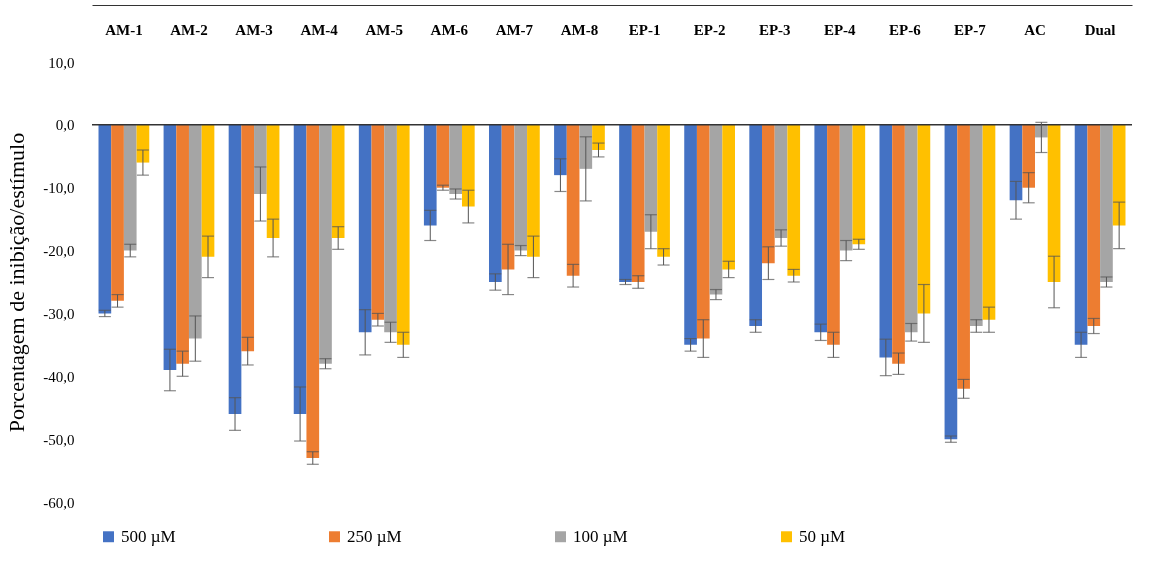 This screenshot has width=1171, height=575. I want to click on x-tick-label: EP-3, so click(774, 29).